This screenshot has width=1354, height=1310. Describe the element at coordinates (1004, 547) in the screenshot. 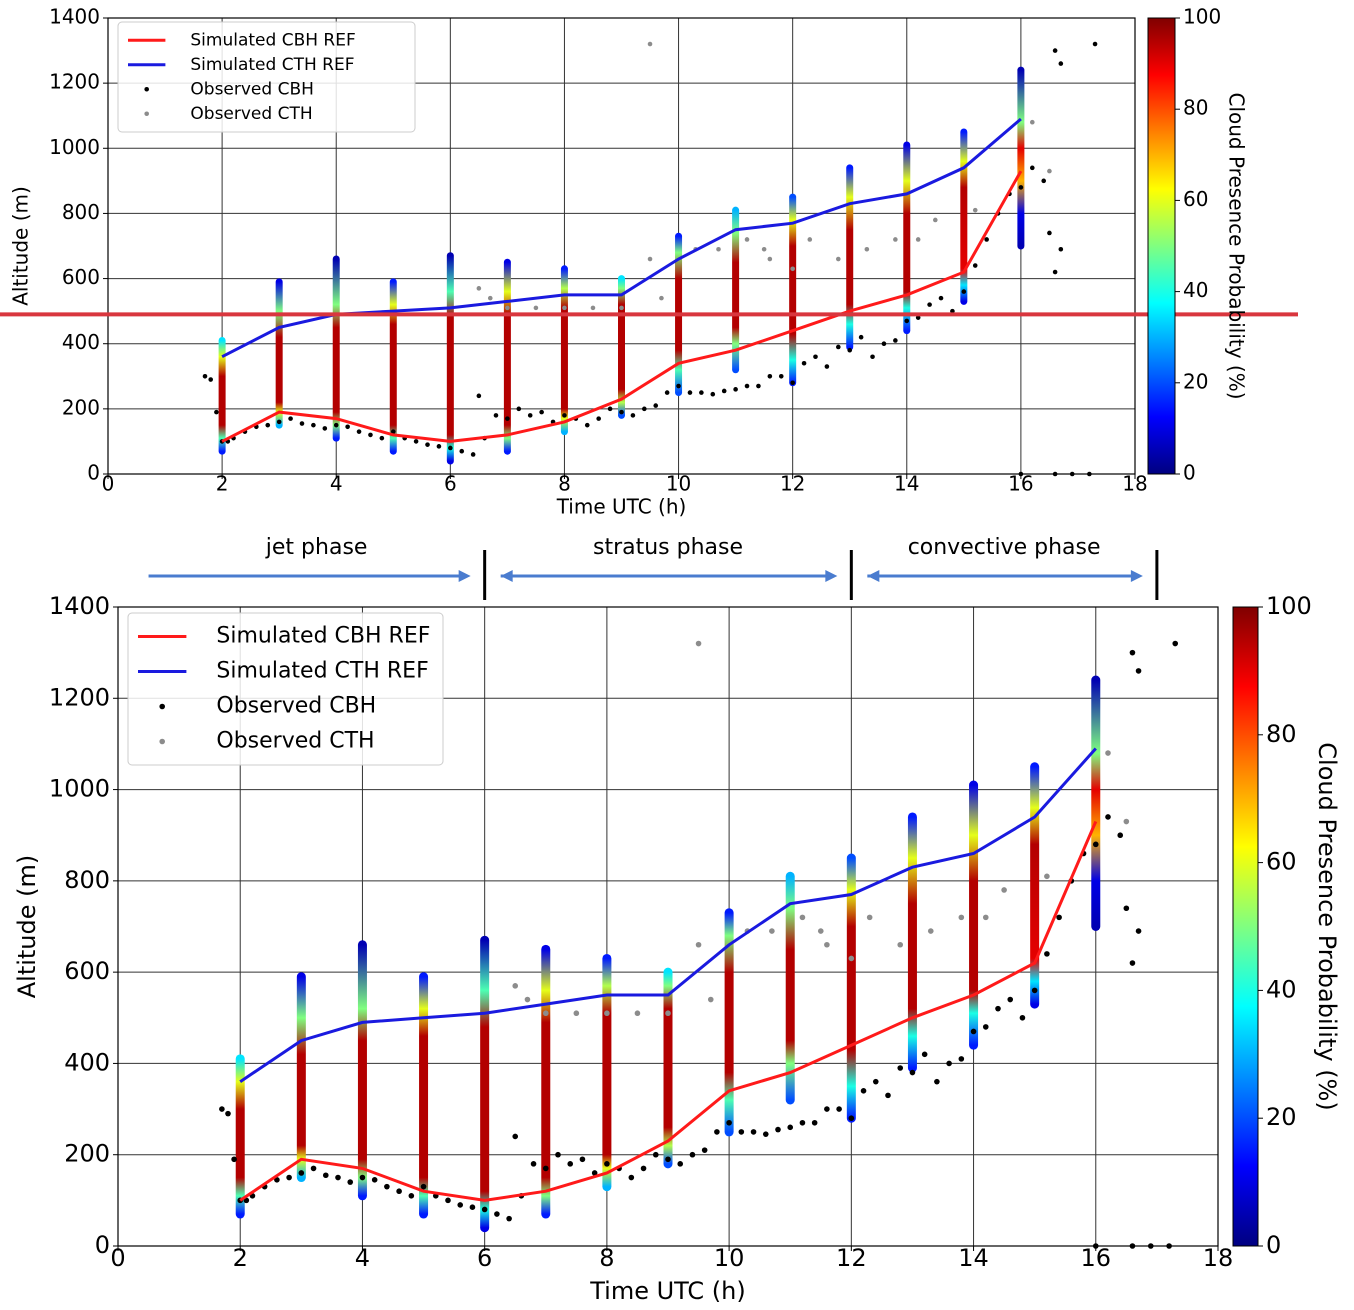

I see `phase-label: convective phase` at that location.